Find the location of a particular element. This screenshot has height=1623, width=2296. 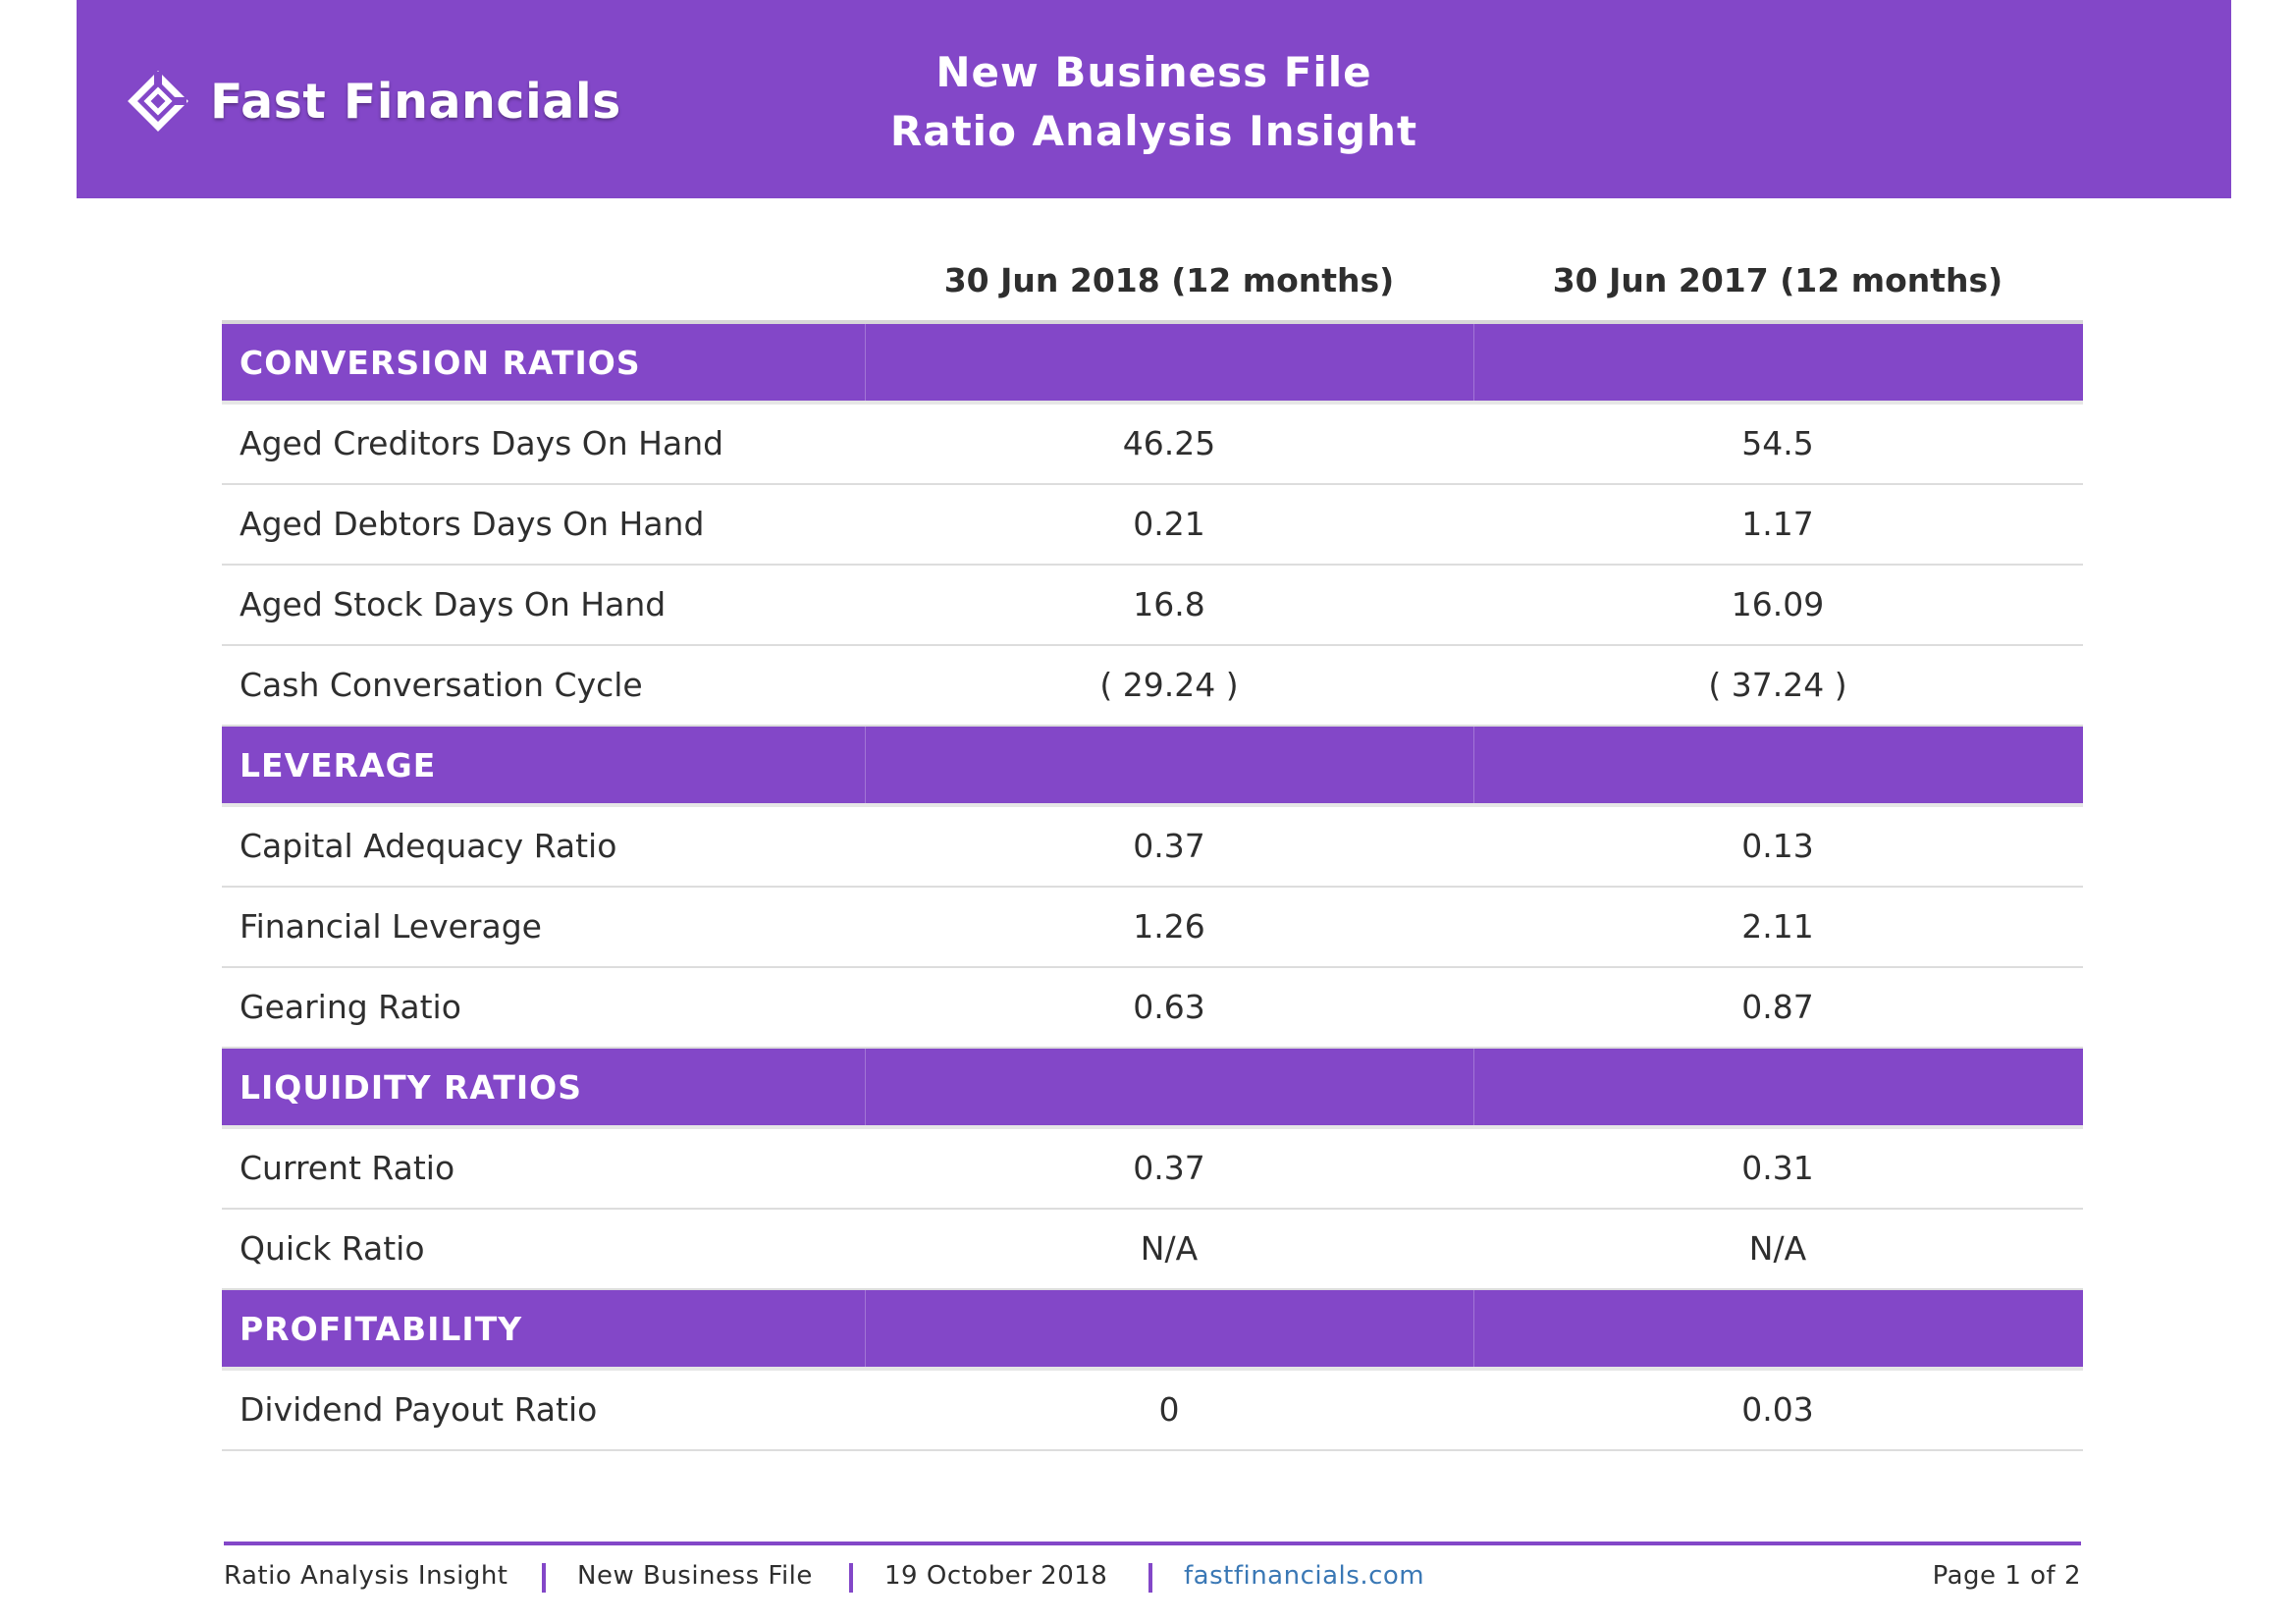

value-2017: 16.09 is located at coordinates (1778, 604).